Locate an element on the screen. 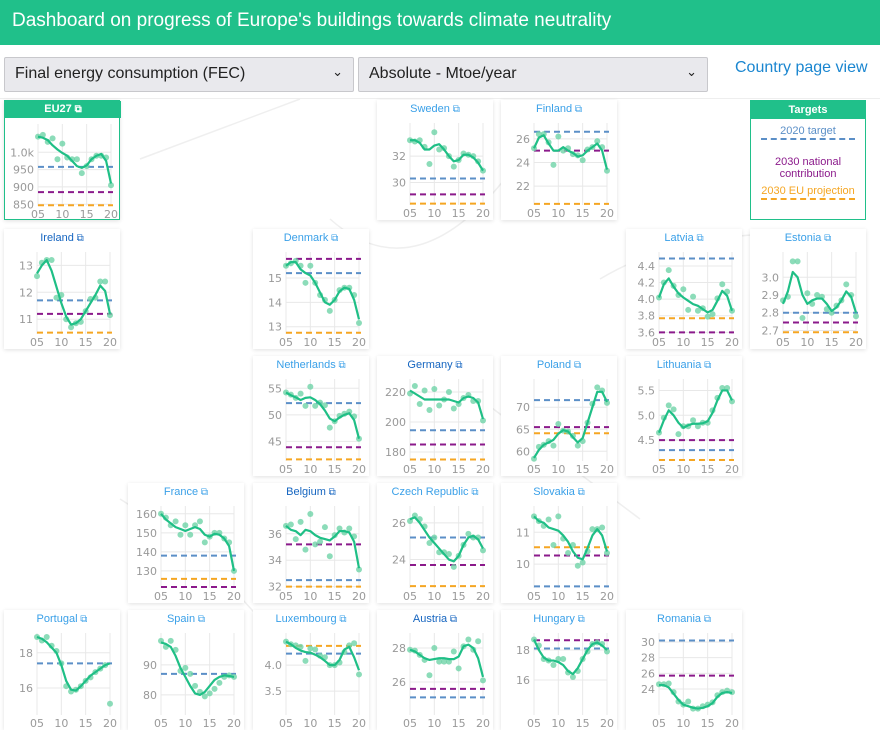 The height and width of the screenshot is (730, 880). unit-select: Absolute - Mtoe/year ⌄ is located at coordinates (533, 74).